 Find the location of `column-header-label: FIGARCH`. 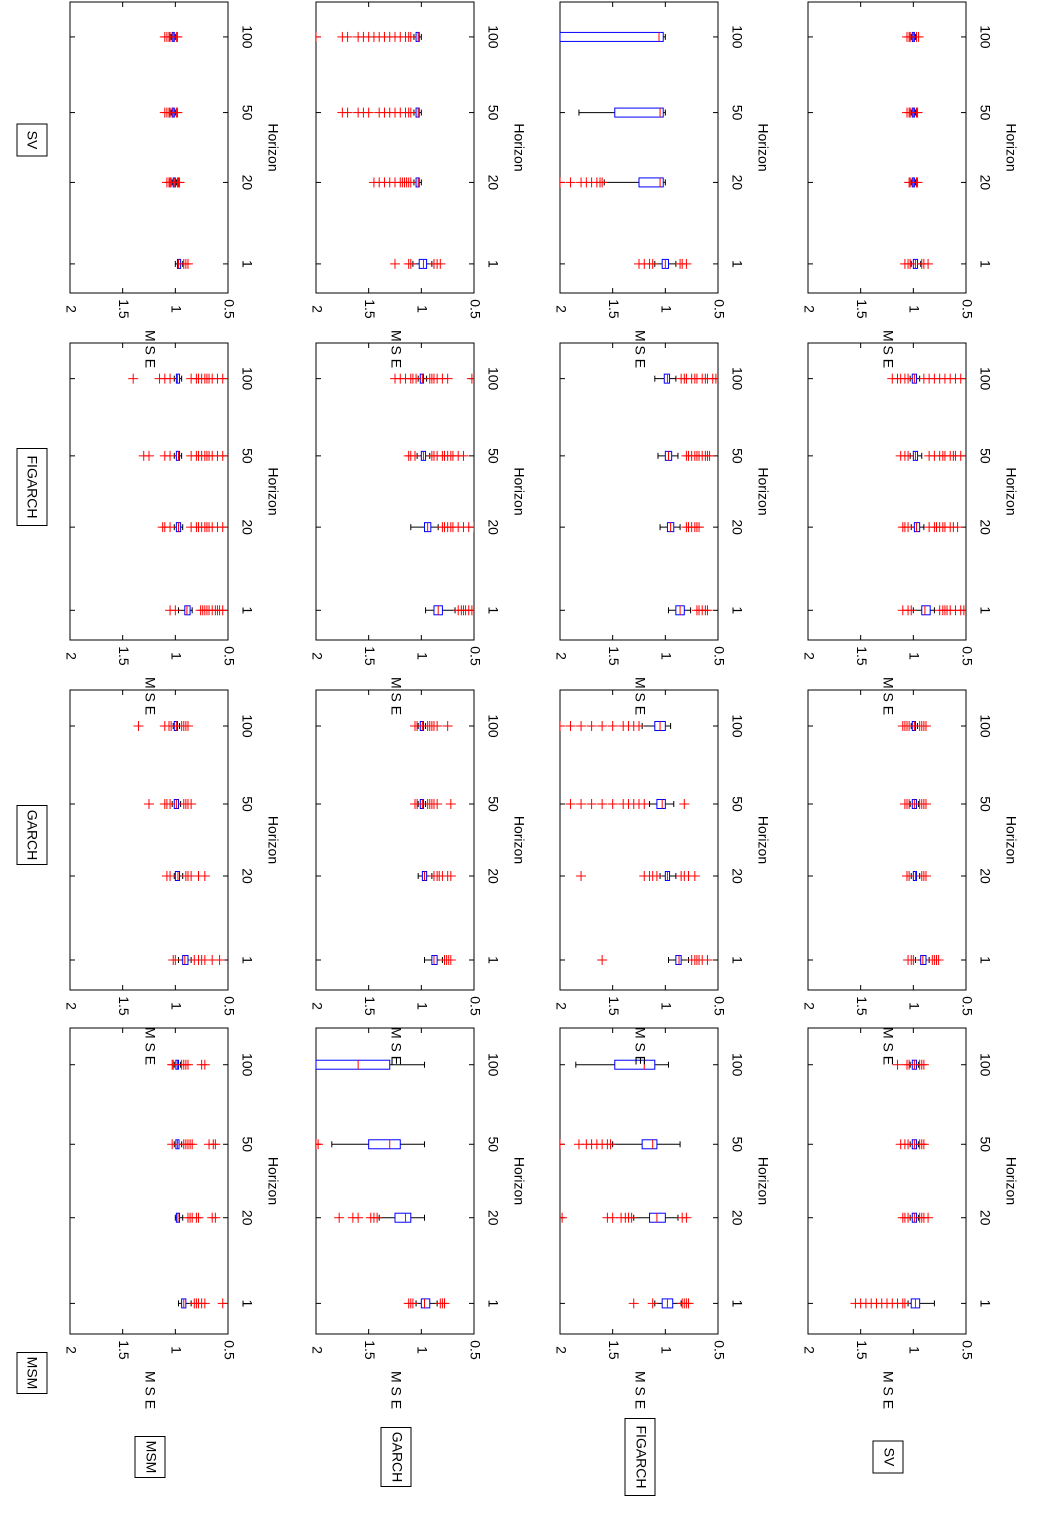

column-header-label: FIGARCH is located at coordinates (32, 487).